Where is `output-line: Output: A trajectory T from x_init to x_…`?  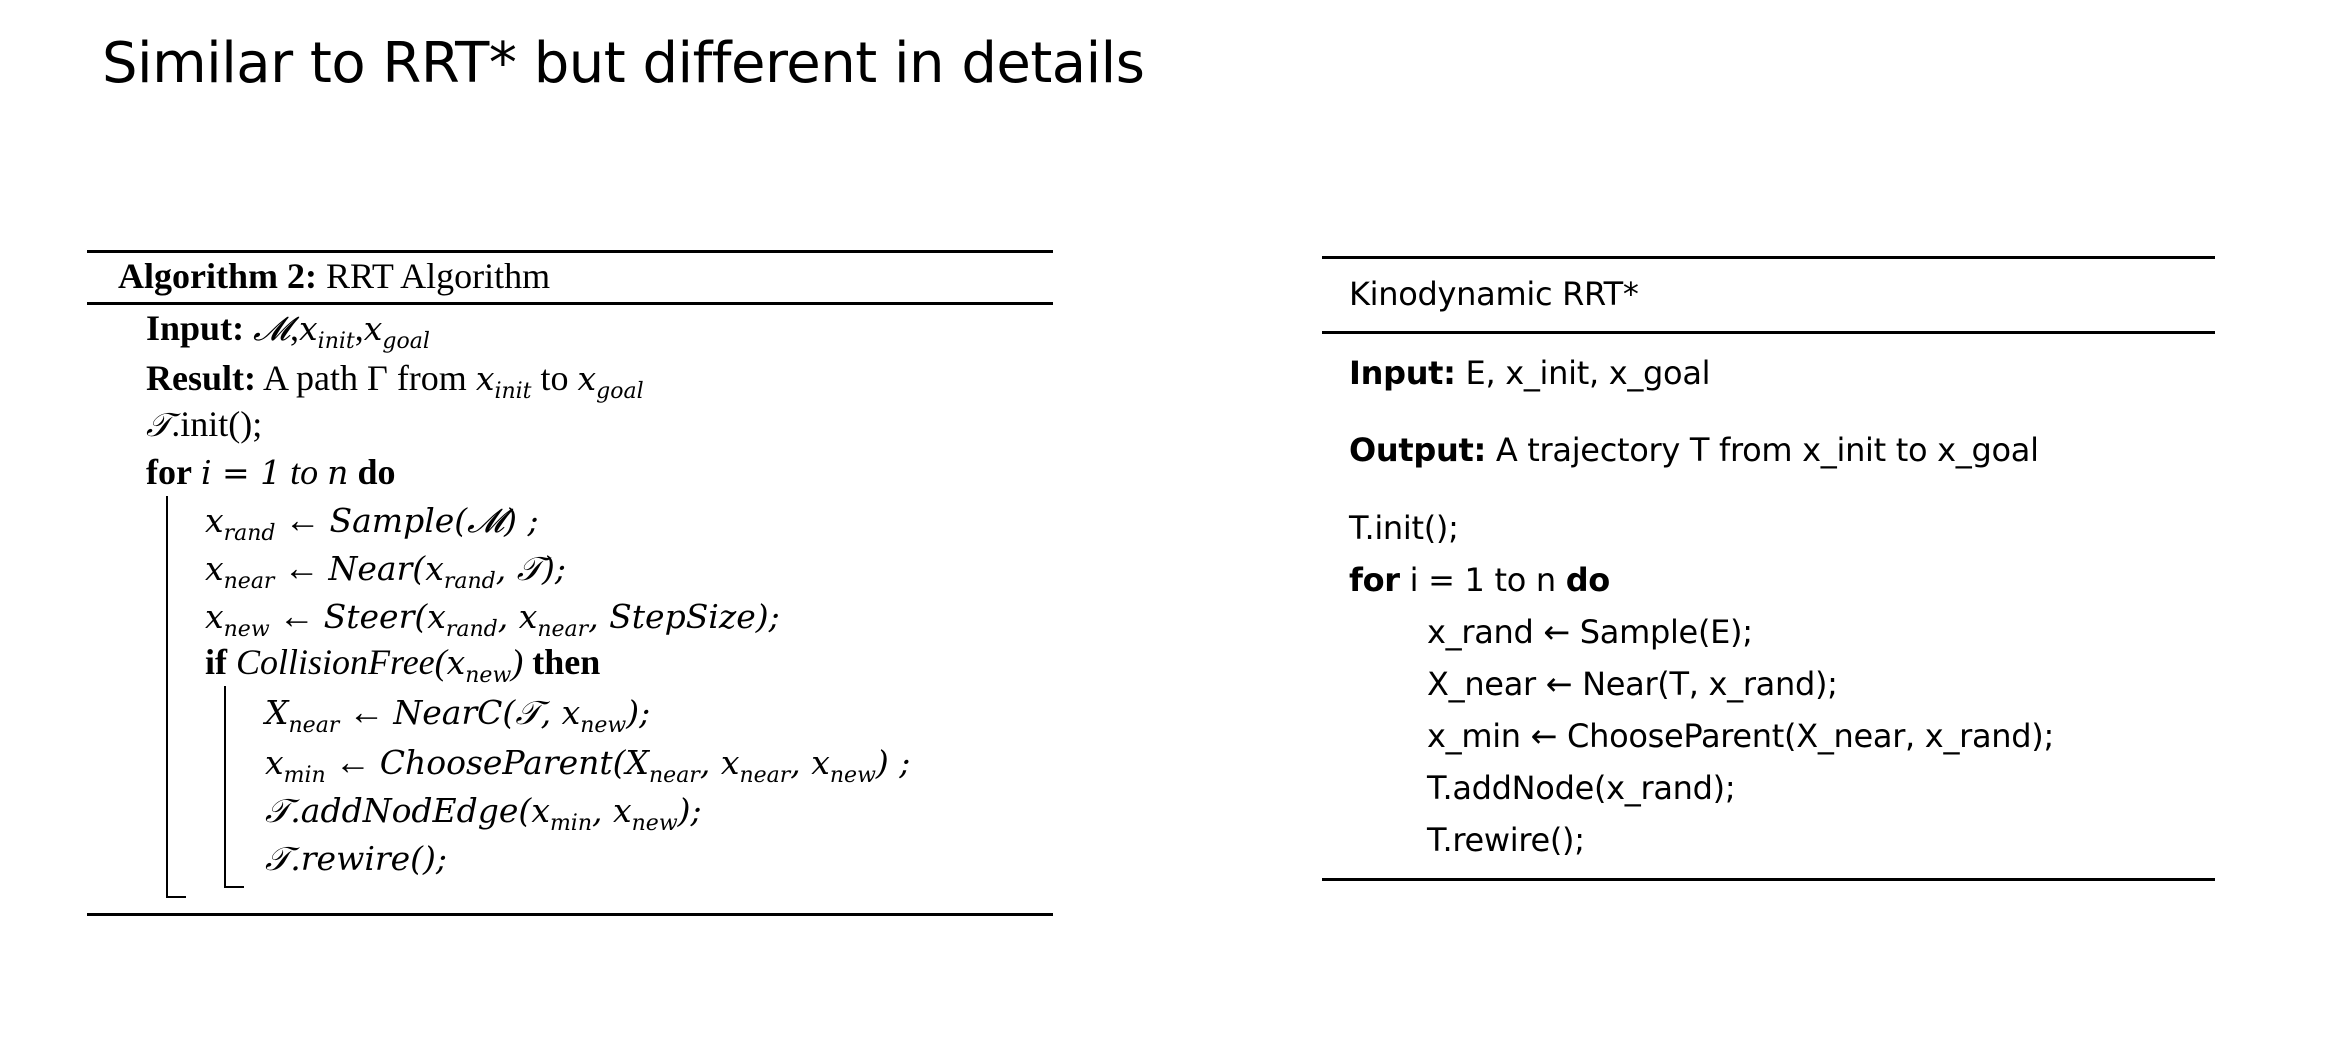
output-line: Output: A trajectory T from x_init to x_… is located at coordinates (1694, 450).